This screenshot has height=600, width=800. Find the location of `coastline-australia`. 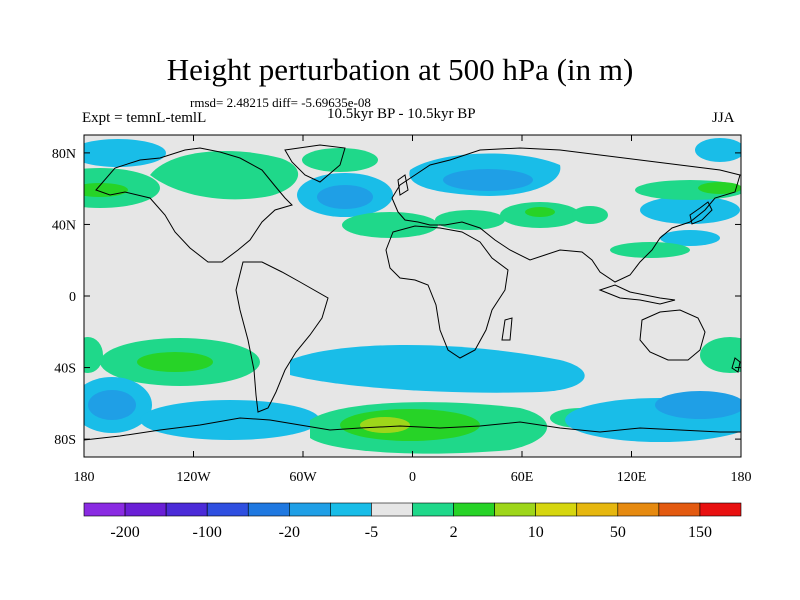

coastline-australia is located at coordinates (672, 335).